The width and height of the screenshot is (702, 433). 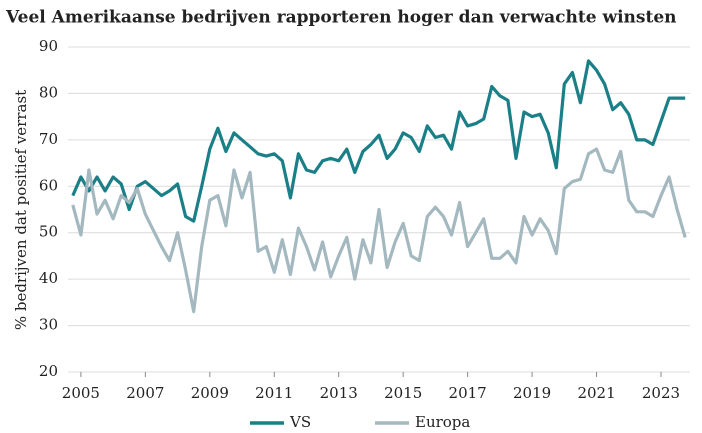 I want to click on y-tick-label: 90, so click(x=48, y=46).